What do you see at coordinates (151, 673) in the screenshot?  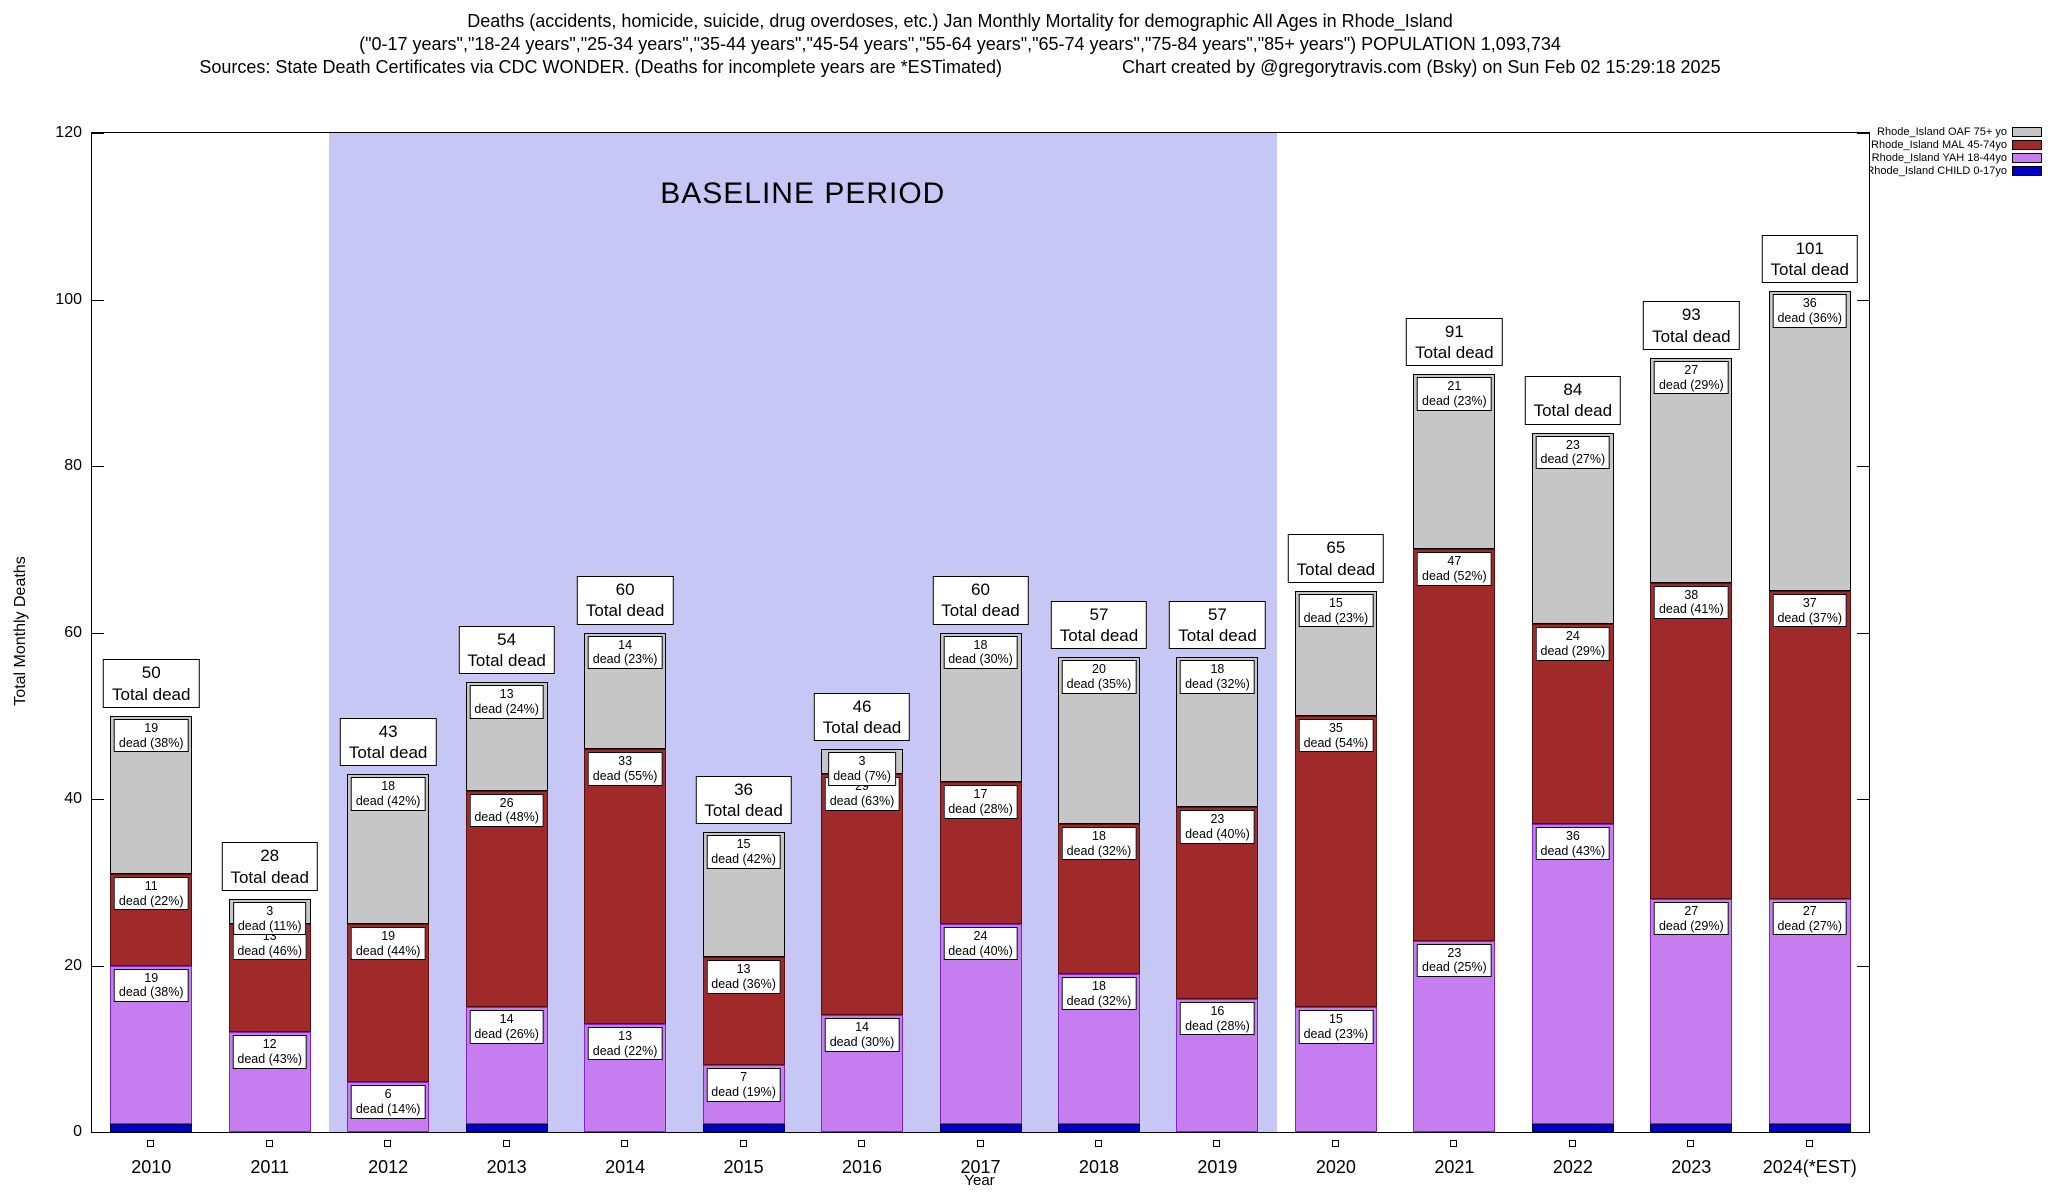 I see `total-value: 50` at bounding box center [151, 673].